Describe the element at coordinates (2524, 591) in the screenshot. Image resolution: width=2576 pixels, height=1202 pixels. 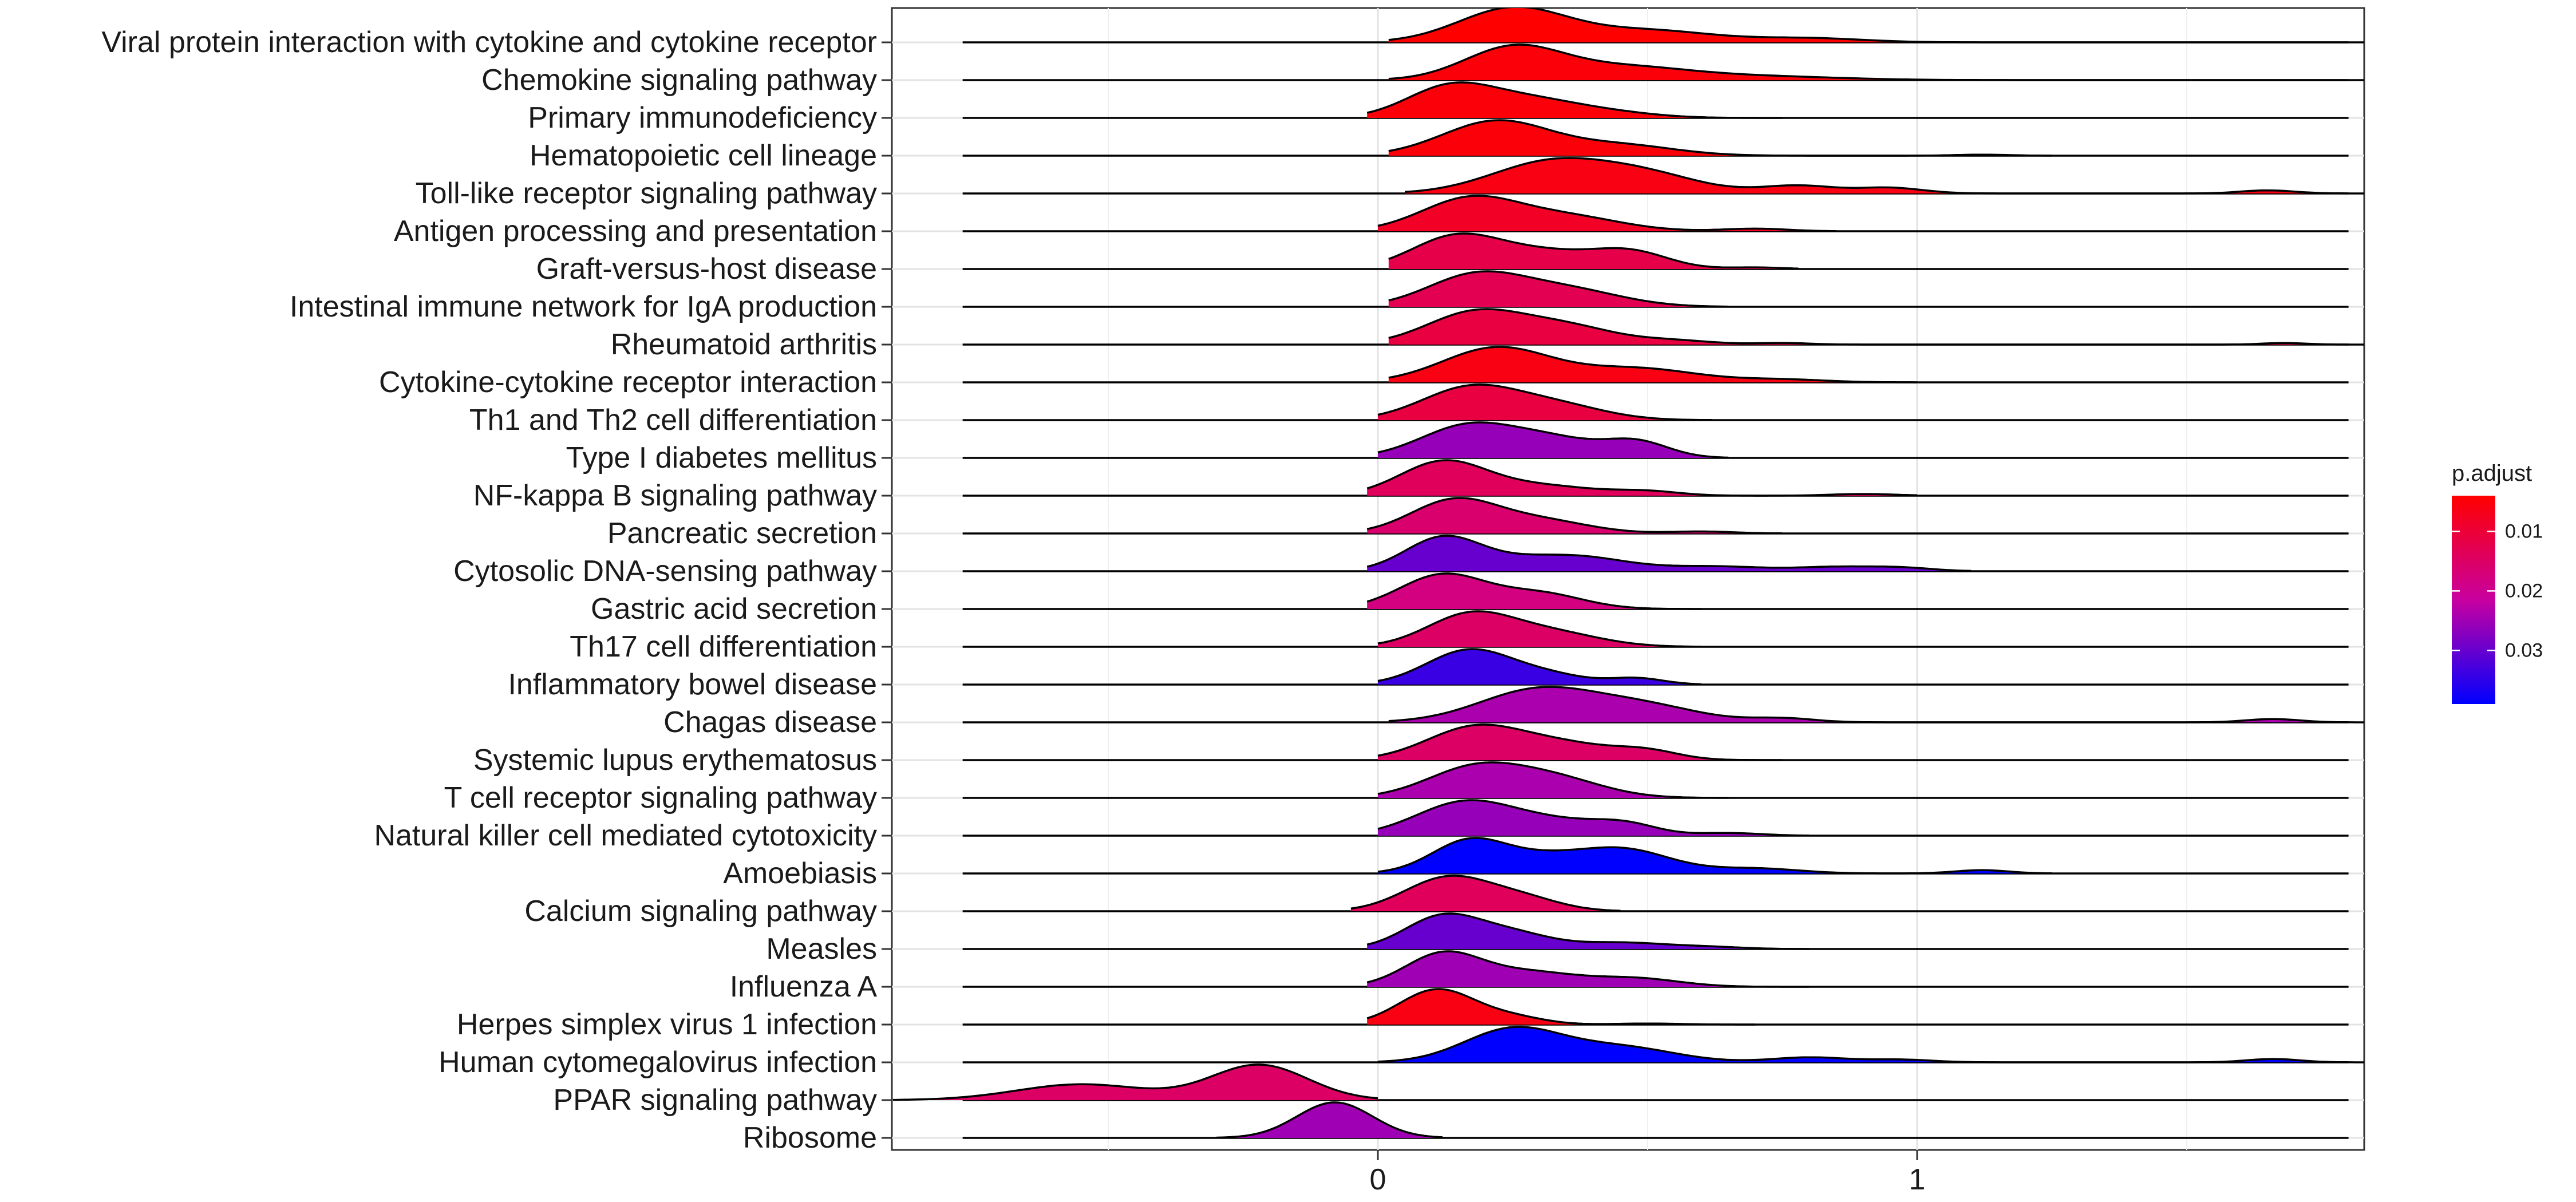
I see `legend-tick-label: 0.02` at that location.